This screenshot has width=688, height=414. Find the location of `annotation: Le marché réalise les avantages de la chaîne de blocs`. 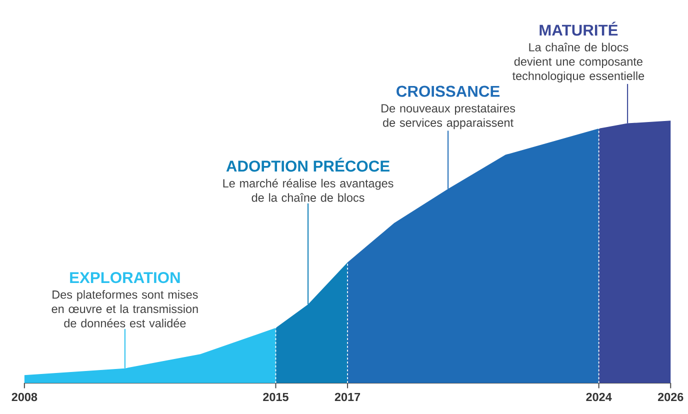

annotation: Le marché réalise les avantages de la chaîne de blocs is located at coordinates (308, 190).